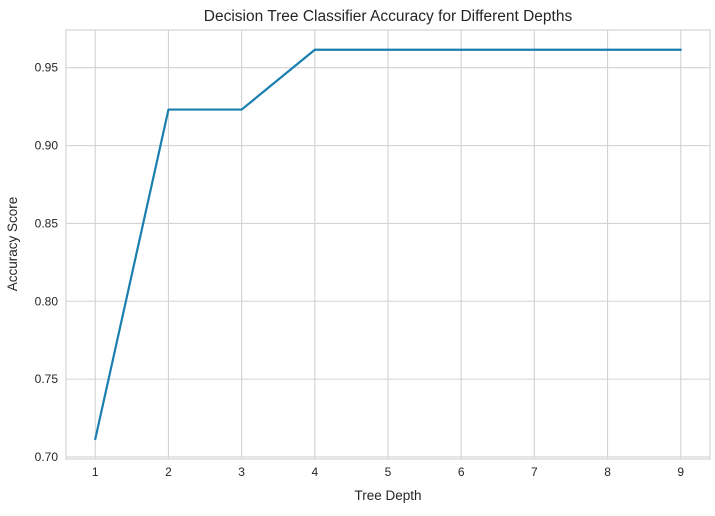  What do you see at coordinates (47, 379) in the screenshot?
I see `y-tick-label: 0.75` at bounding box center [47, 379].